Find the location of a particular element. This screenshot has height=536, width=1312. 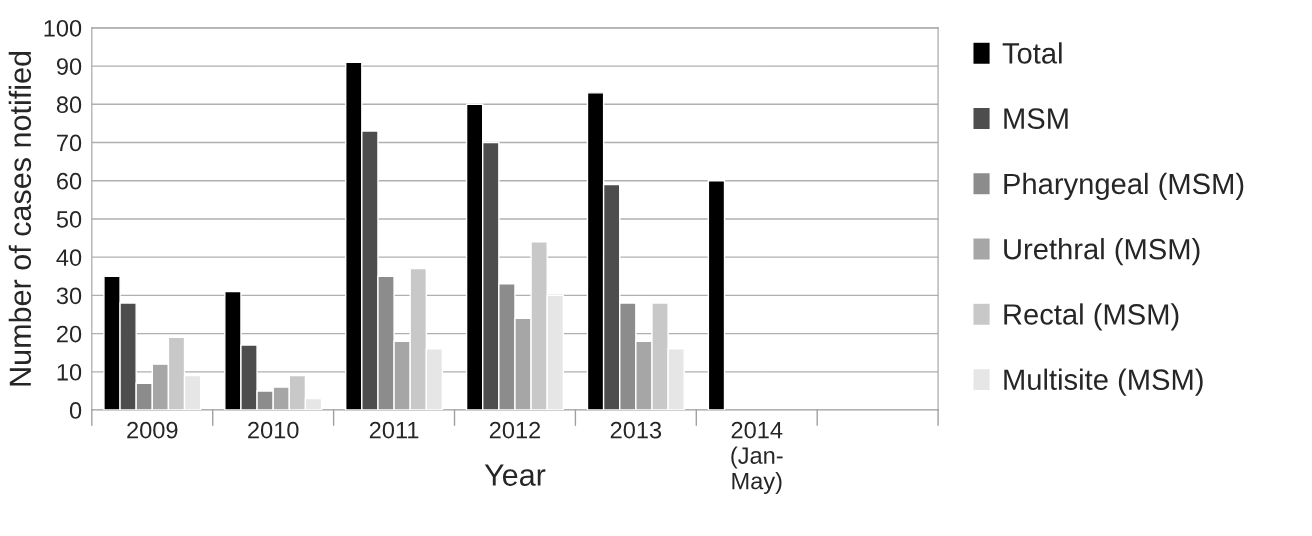

legend-label: Multisite (MSM) is located at coordinates (1103, 382).